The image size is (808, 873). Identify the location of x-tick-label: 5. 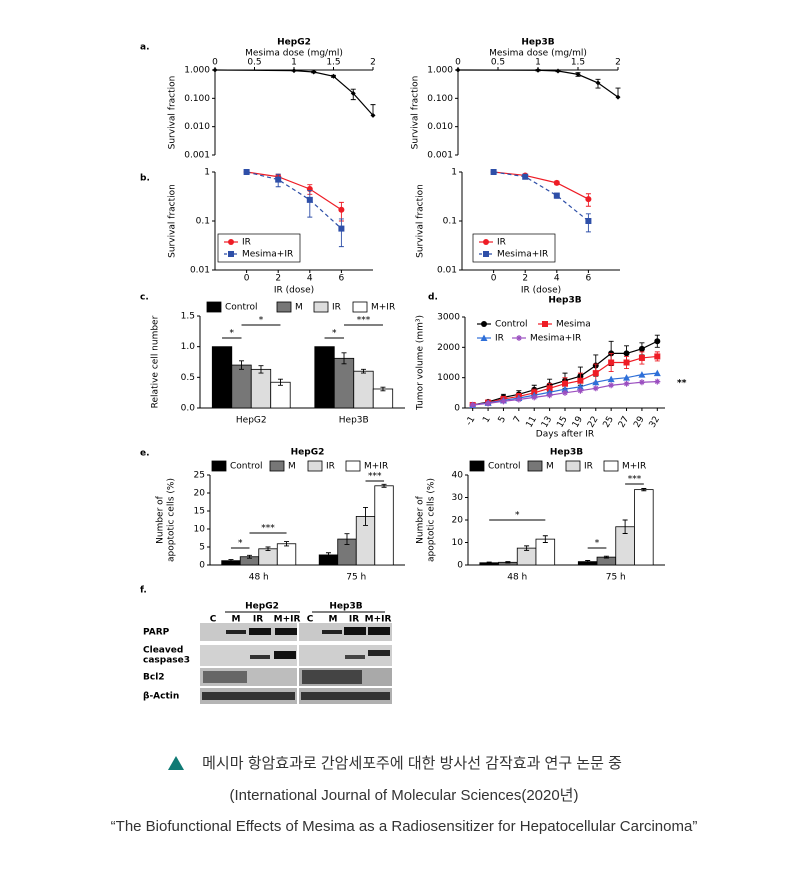
(503, 420).